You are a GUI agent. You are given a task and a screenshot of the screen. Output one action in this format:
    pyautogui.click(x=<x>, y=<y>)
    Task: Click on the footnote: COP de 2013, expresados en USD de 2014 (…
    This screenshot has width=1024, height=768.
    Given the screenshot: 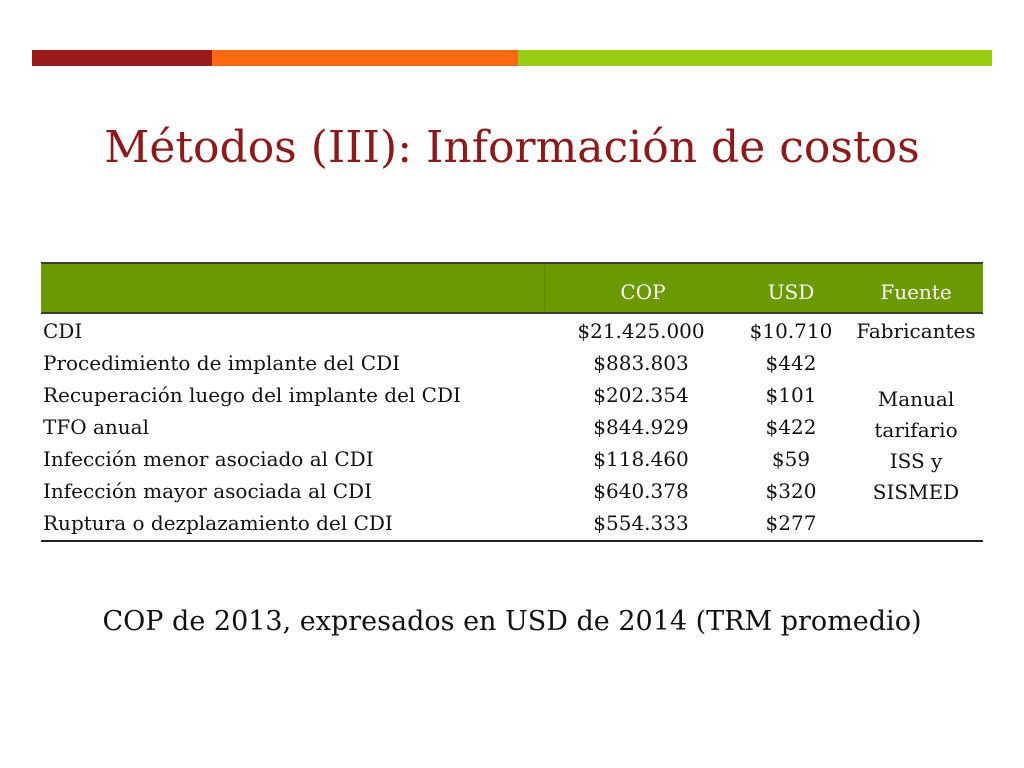 What is the action you would take?
    pyautogui.click(x=512, y=621)
    